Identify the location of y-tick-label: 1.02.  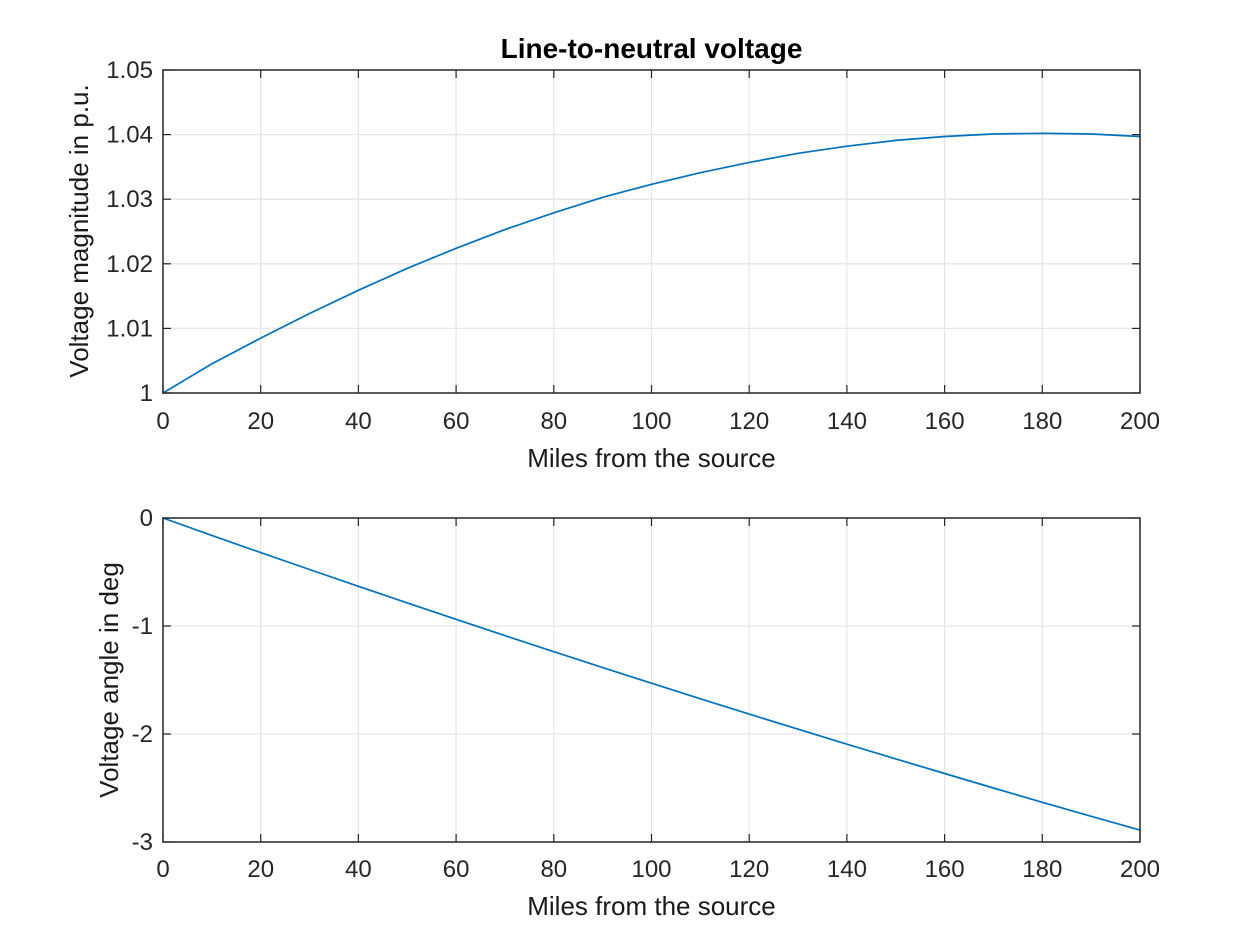
(129, 264).